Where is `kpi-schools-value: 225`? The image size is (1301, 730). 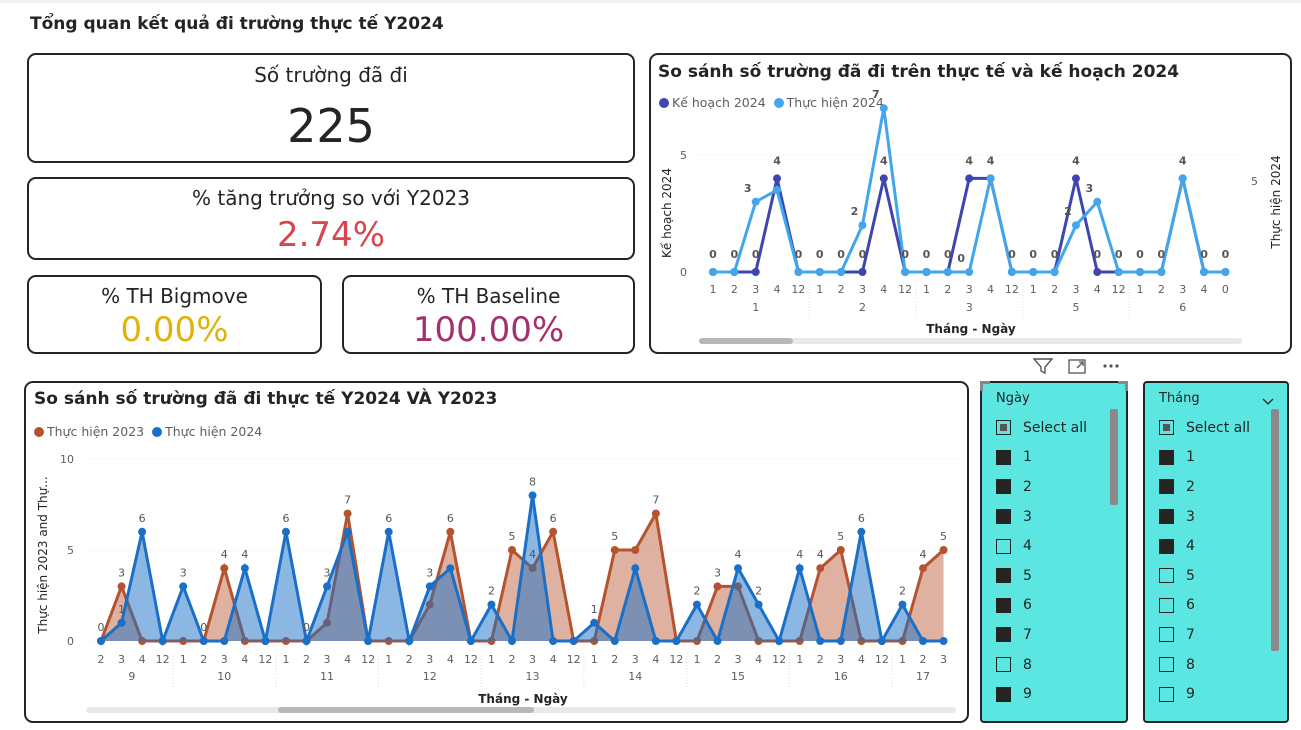
kpi-schools-value: 225 is located at coordinates (331, 126).